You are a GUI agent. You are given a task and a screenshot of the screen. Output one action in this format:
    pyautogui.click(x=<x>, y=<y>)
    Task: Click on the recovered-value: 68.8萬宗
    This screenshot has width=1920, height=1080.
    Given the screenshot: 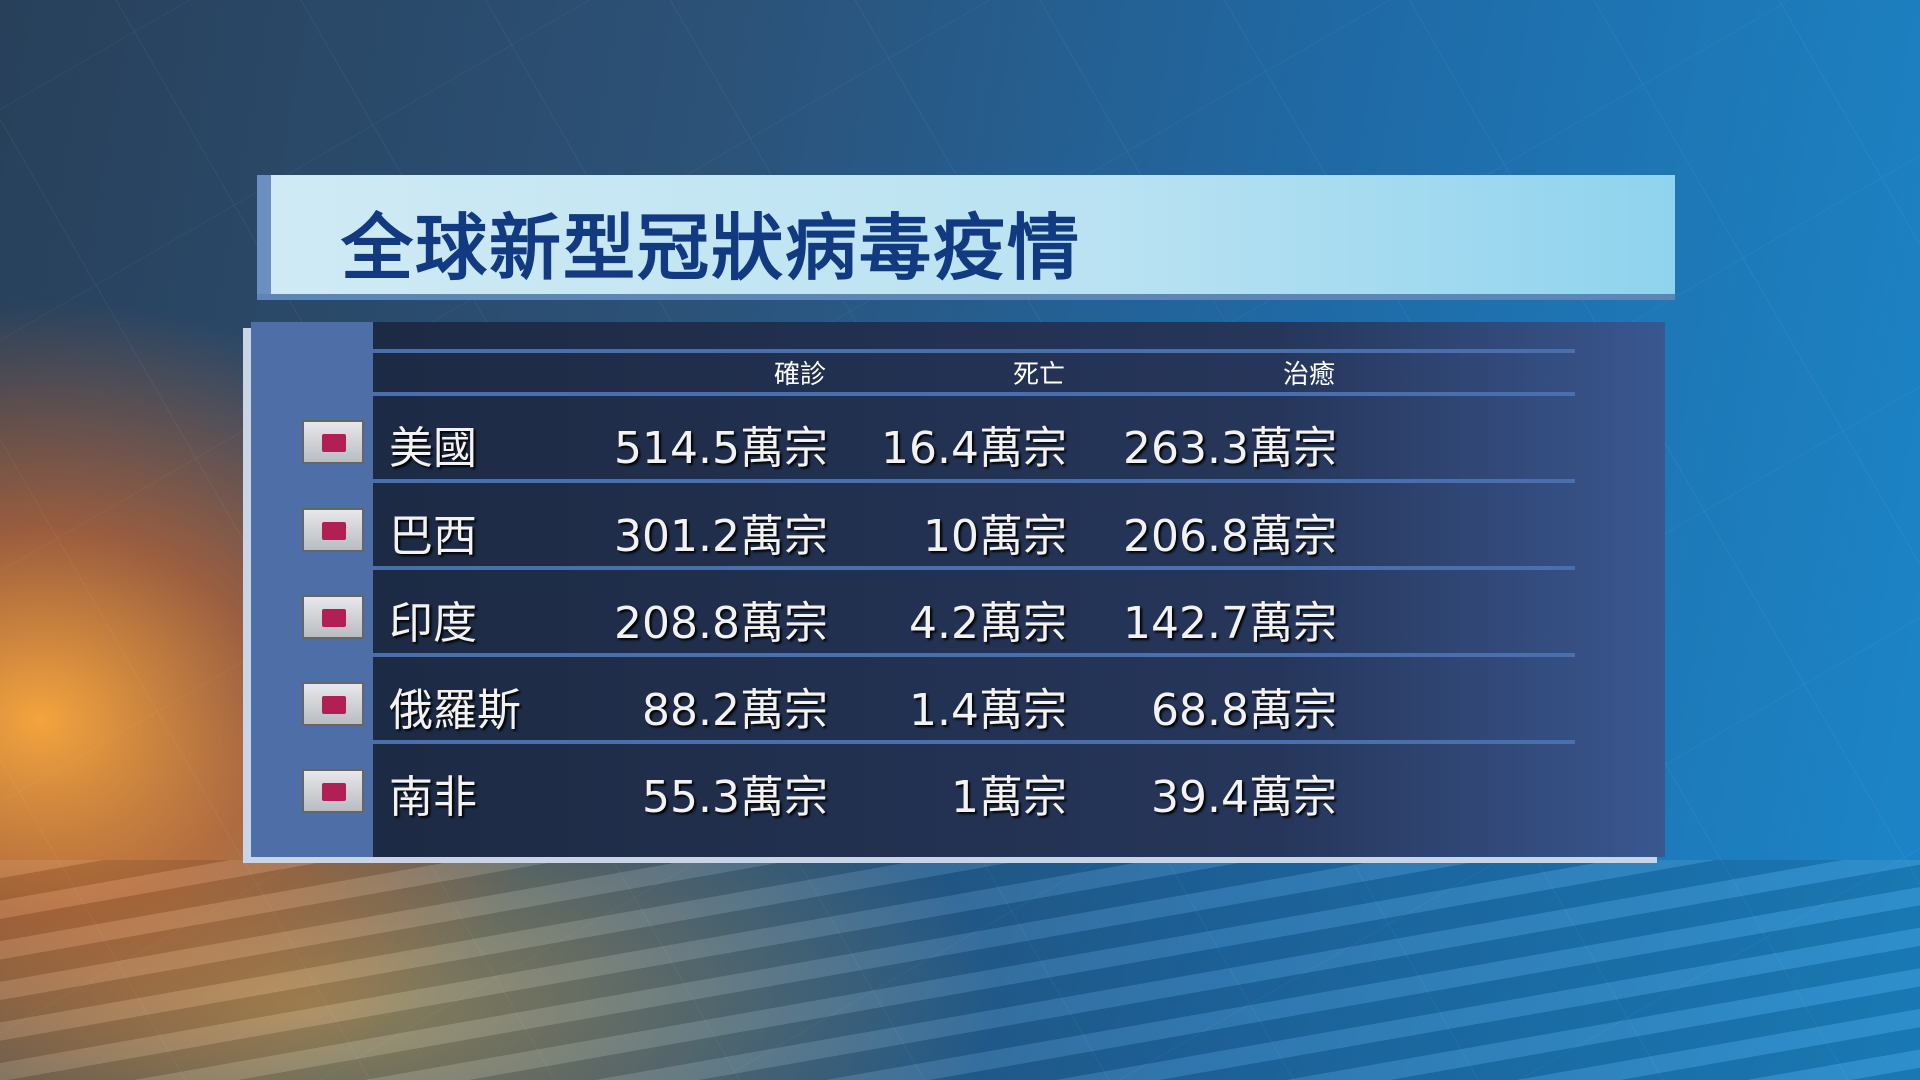 What is the action you would take?
    pyautogui.click(x=1244, y=710)
    